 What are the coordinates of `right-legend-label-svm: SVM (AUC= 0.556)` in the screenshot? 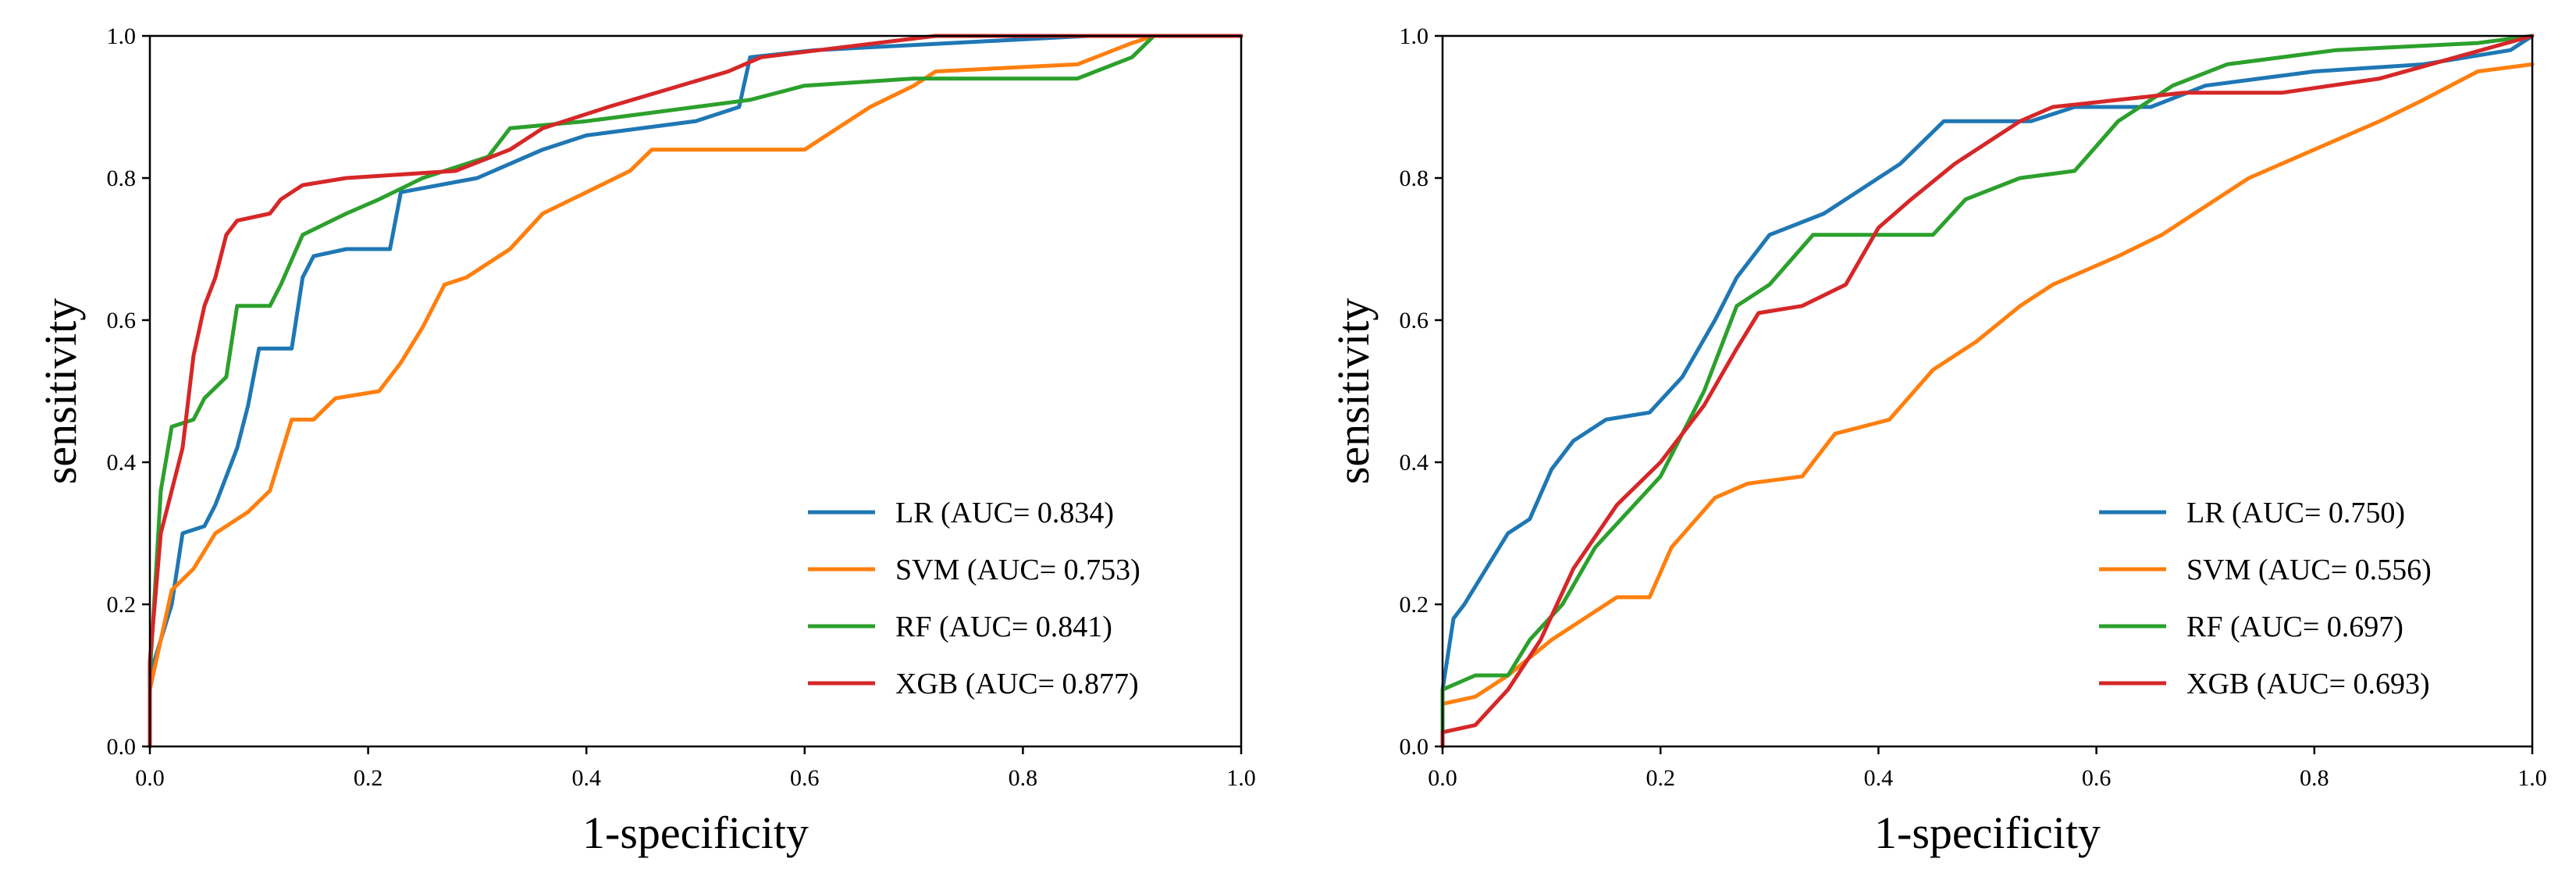 It's located at (2309, 570).